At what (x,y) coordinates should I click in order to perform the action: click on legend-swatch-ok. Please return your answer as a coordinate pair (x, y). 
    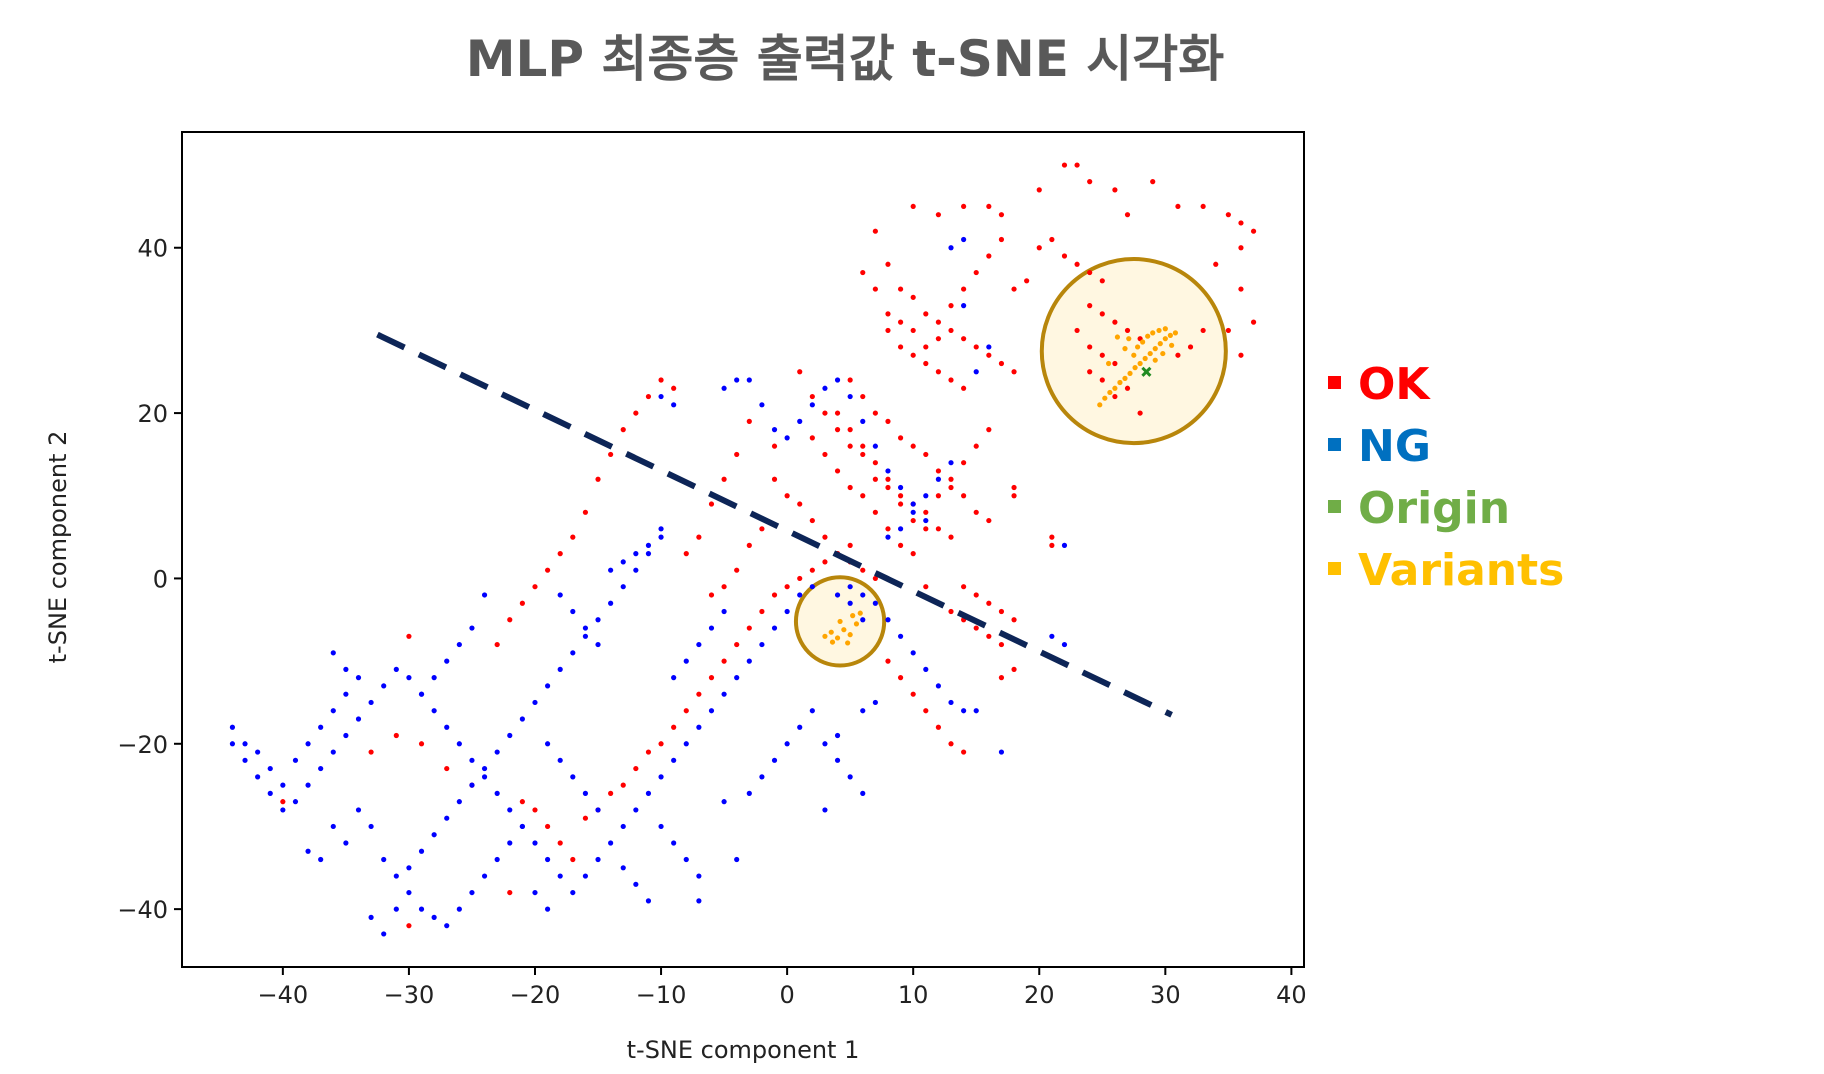
    Looking at the image, I should click on (1334, 382).